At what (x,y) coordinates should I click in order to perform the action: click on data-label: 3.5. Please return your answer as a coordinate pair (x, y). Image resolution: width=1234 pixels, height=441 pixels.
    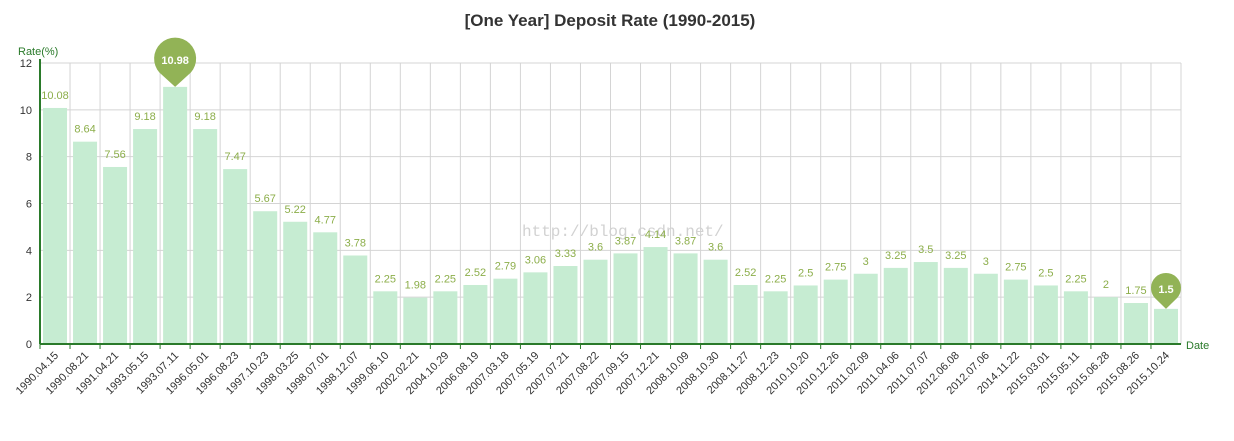
    Looking at the image, I should click on (925, 250).